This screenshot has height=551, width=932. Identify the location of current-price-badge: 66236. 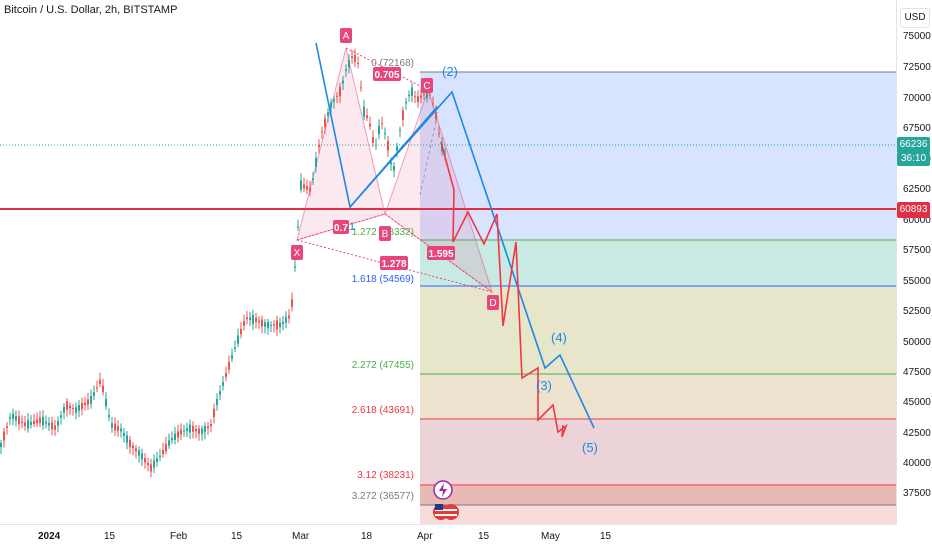
(913, 145).